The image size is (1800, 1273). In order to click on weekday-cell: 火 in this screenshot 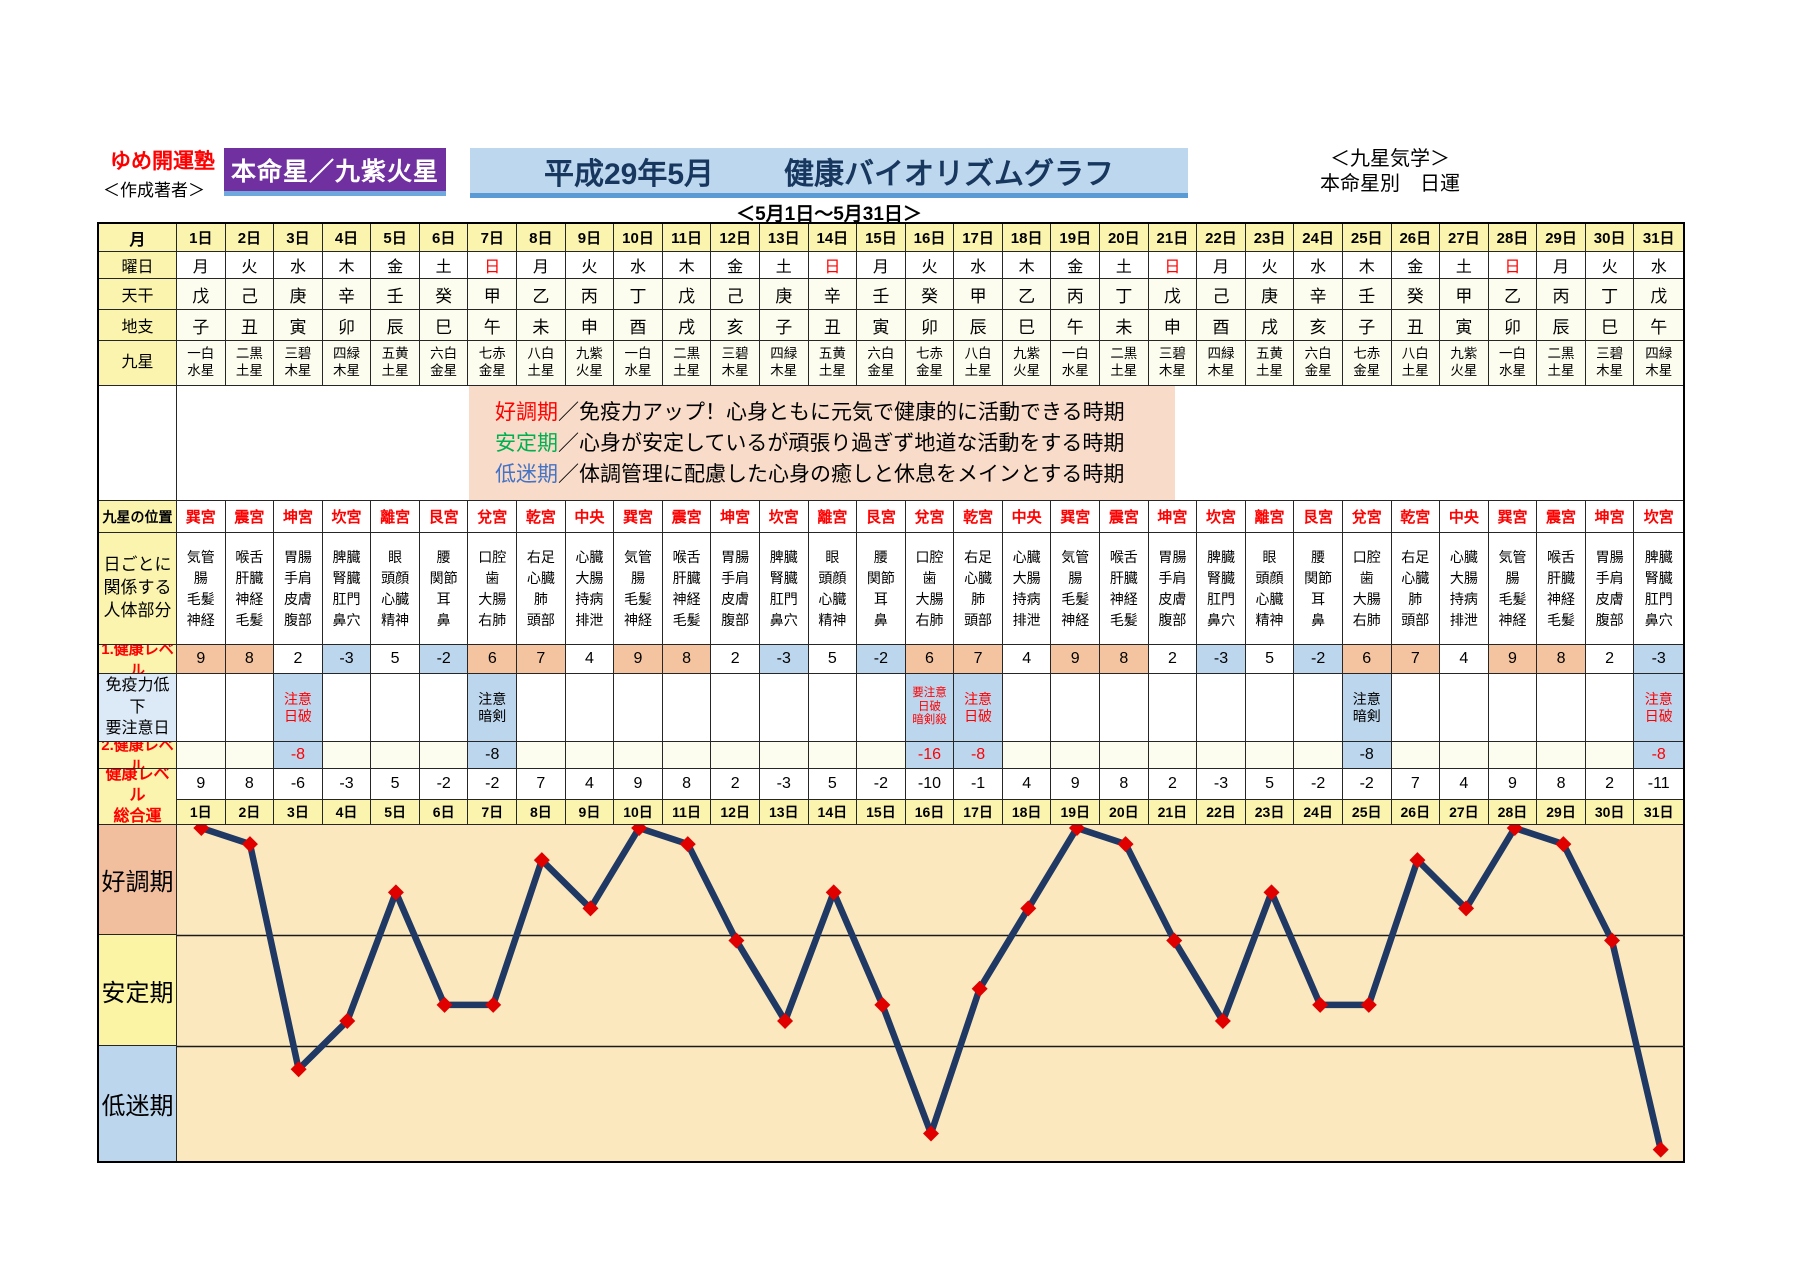, I will do `click(1270, 265)`.